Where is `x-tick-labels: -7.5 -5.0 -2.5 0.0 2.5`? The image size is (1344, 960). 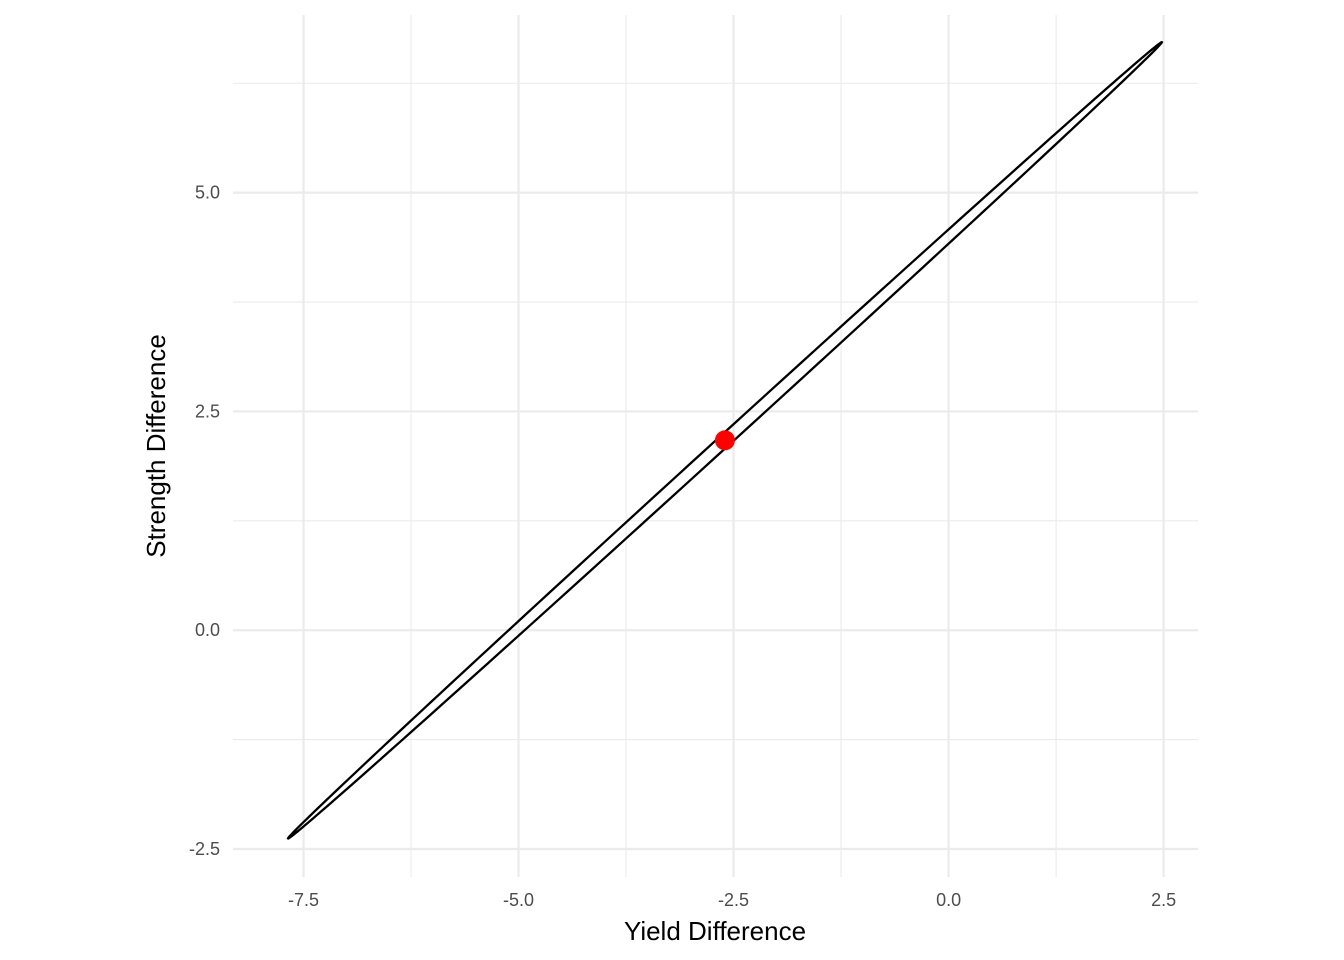 x-tick-labels: -7.5 -5.0 -2.5 0.0 2.5 is located at coordinates (732, 900).